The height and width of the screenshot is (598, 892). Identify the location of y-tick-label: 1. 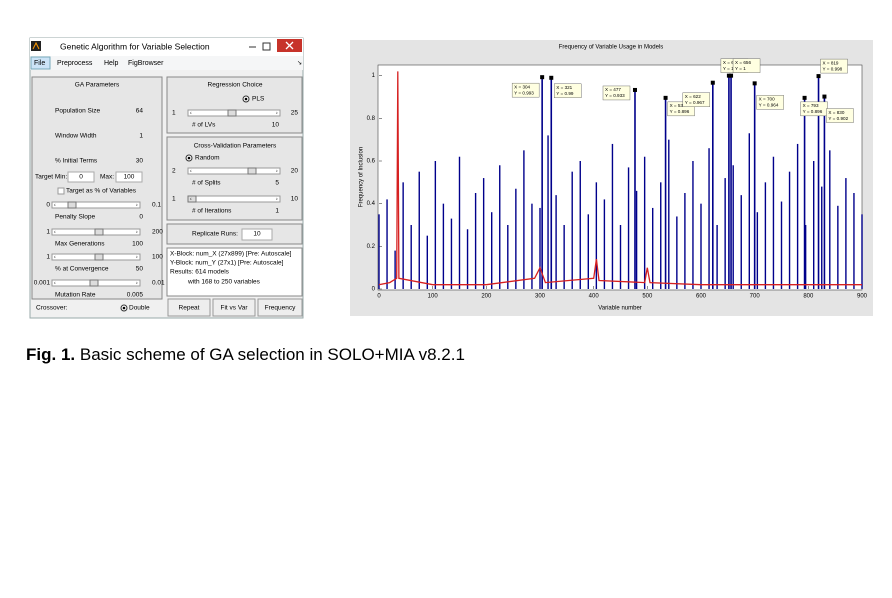
(374, 76).